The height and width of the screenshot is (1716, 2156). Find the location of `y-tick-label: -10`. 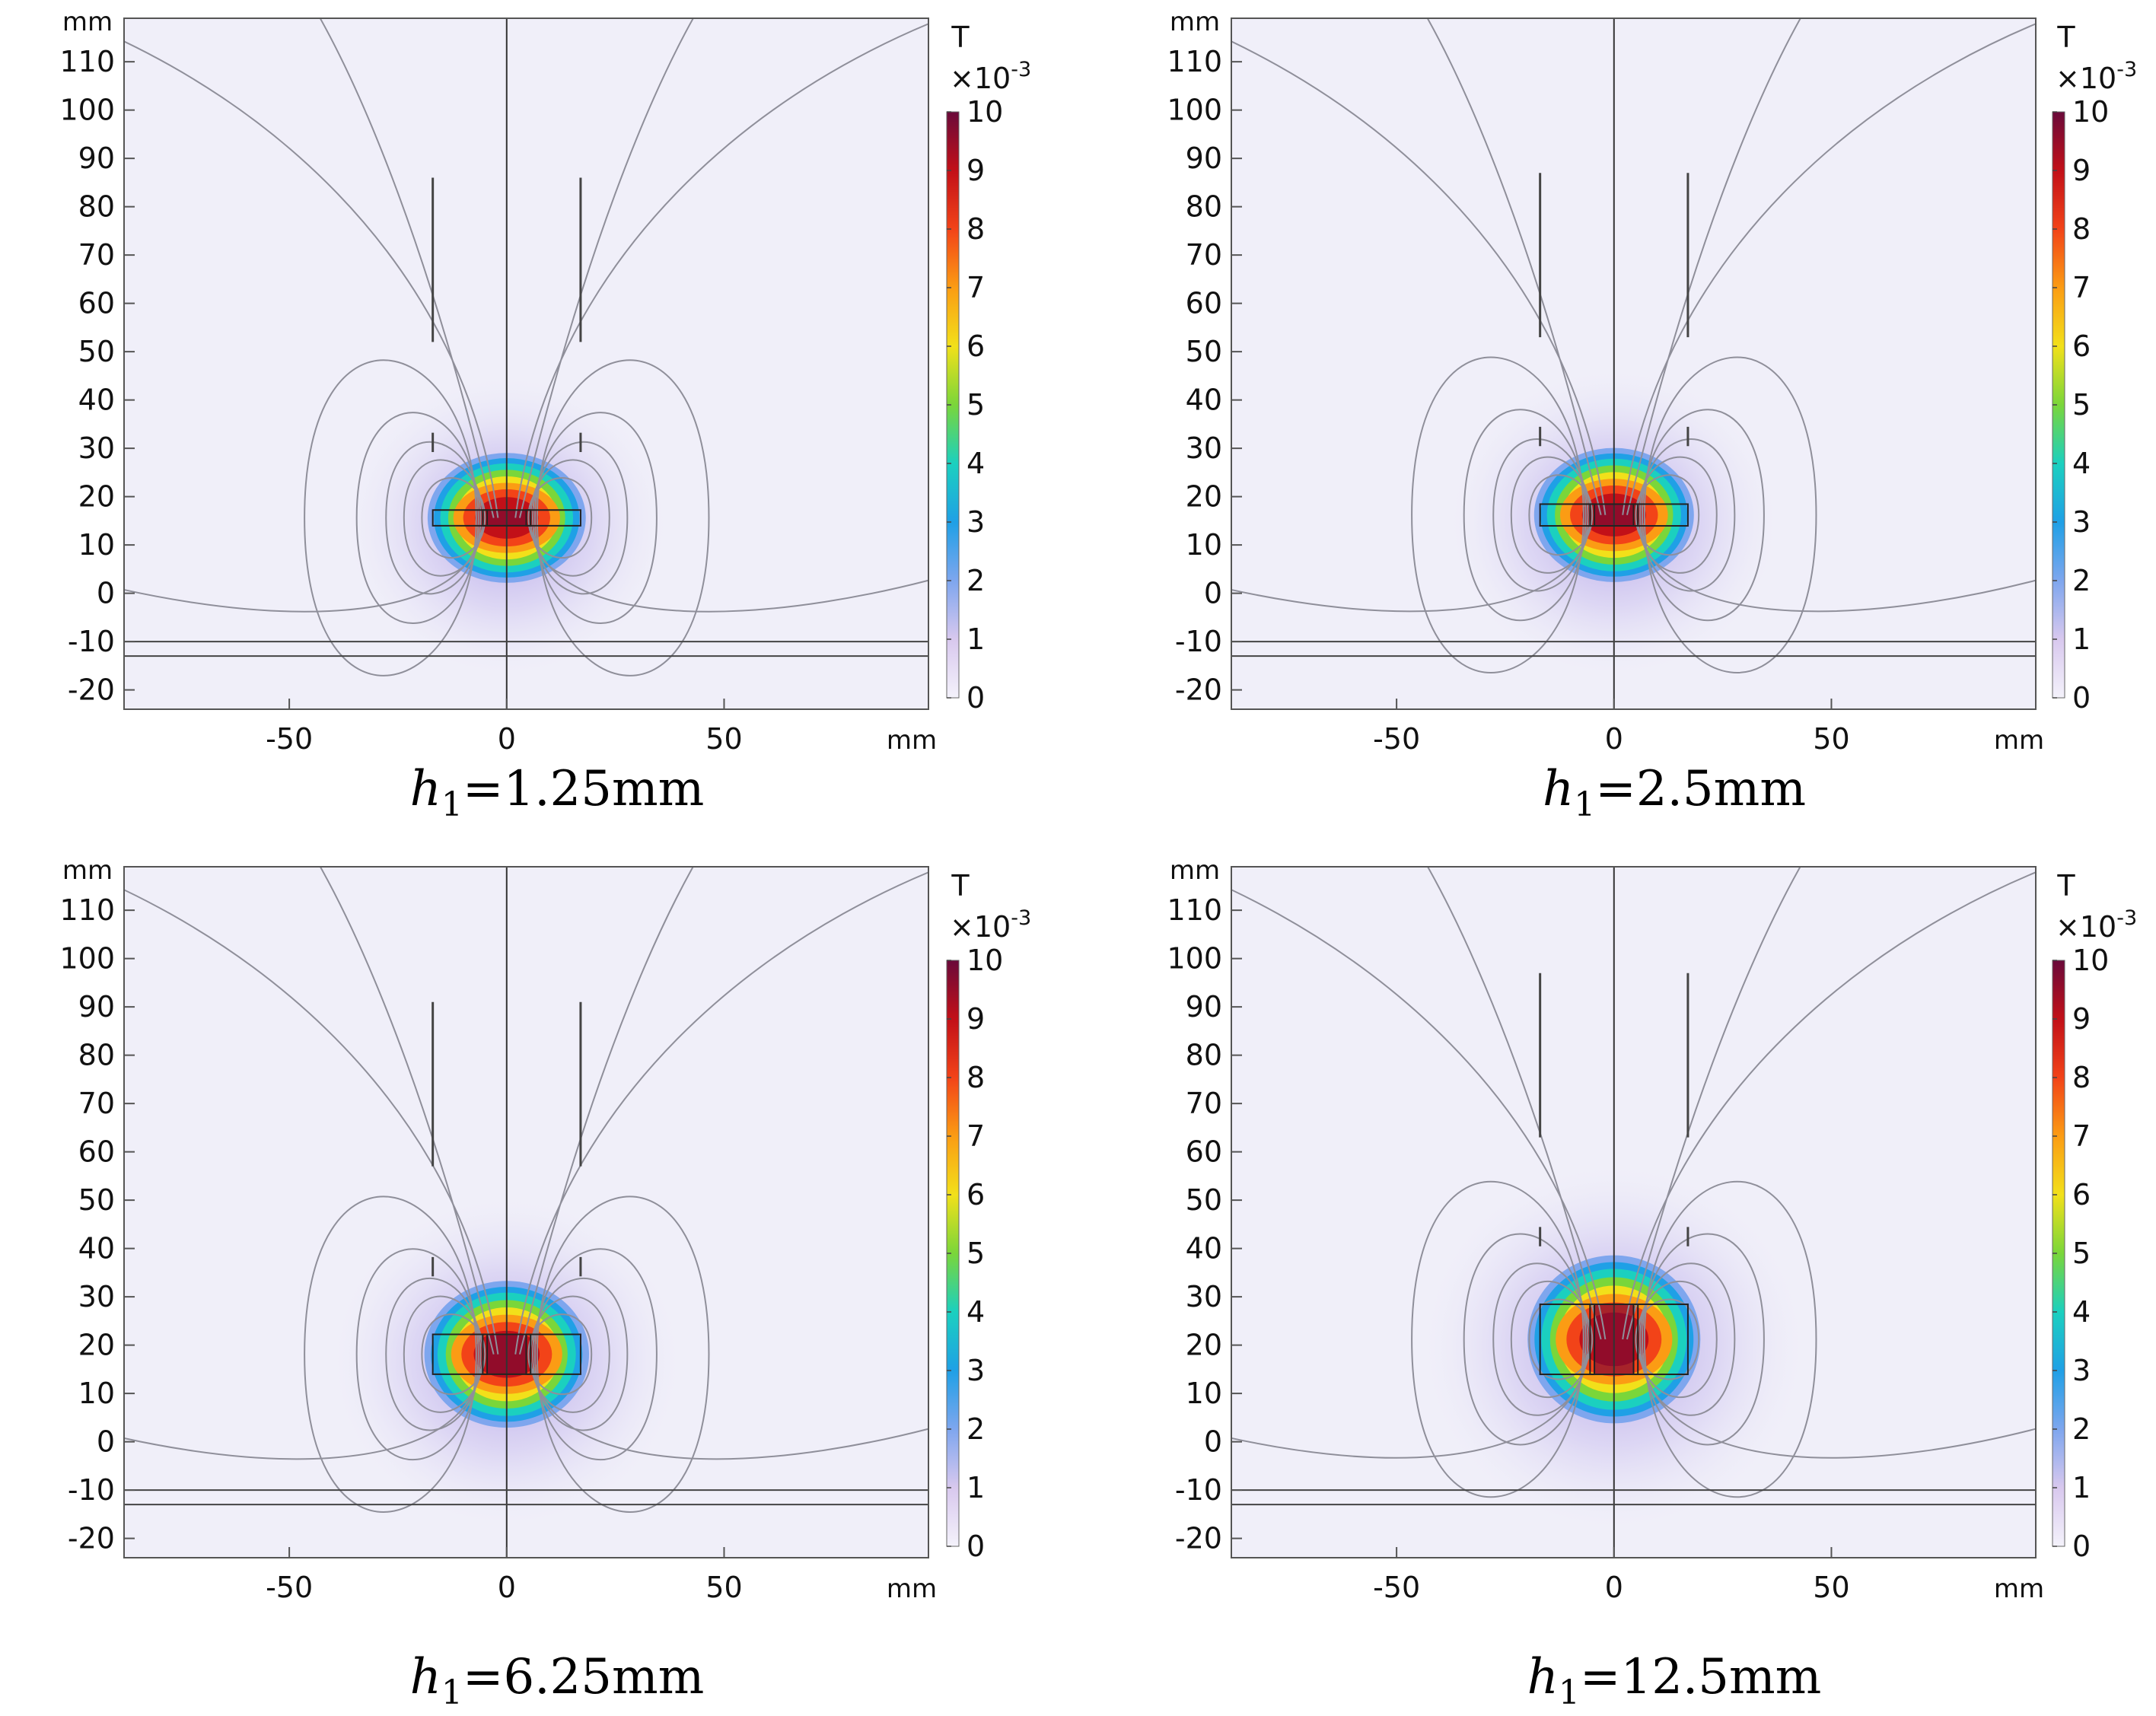

y-tick-label: -10 is located at coordinates (91, 1490).